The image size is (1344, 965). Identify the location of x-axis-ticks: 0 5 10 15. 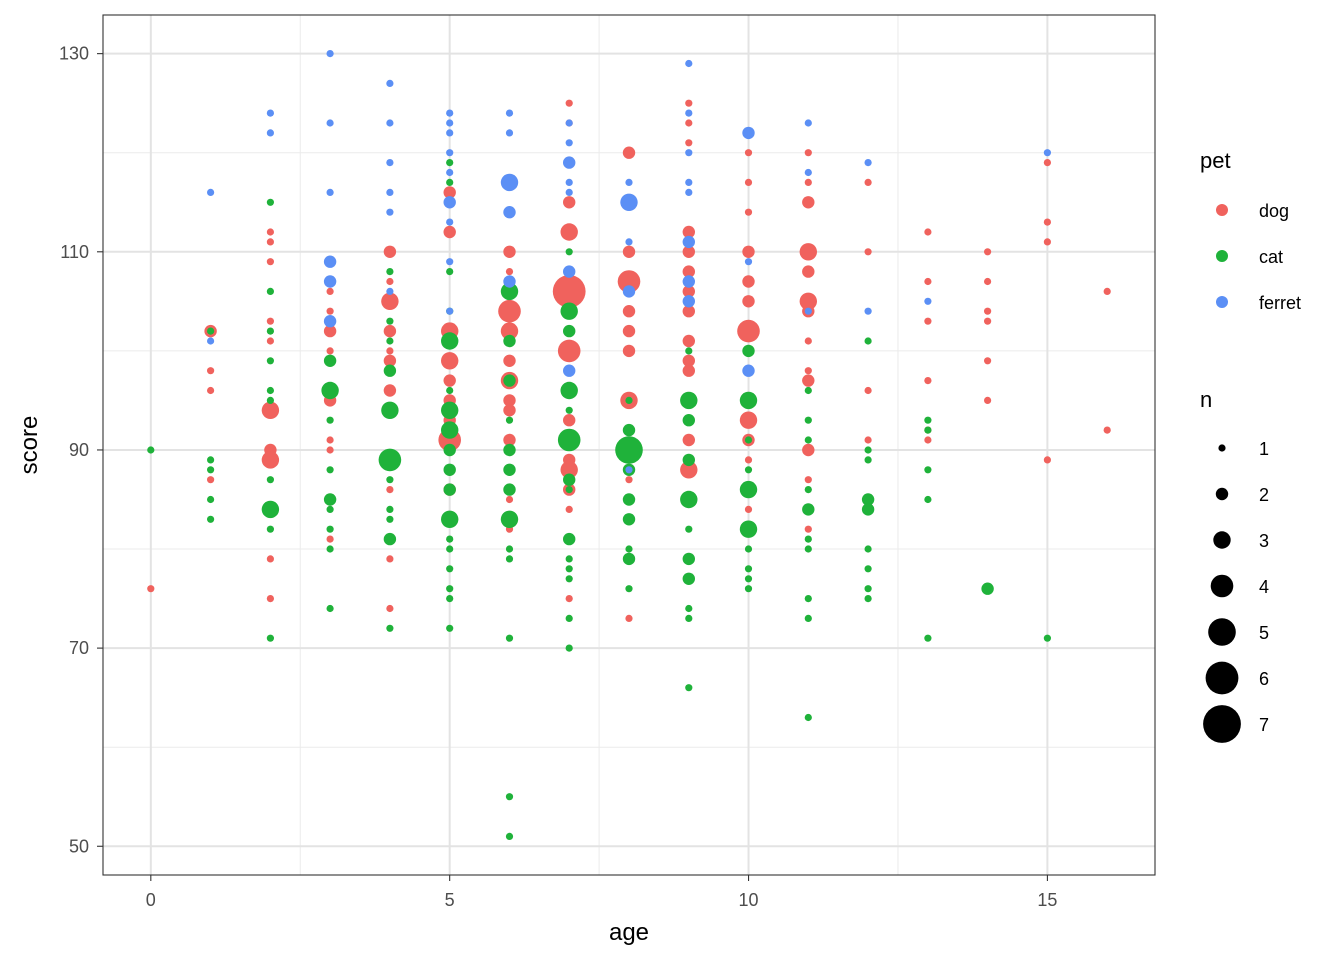
(601, 892).